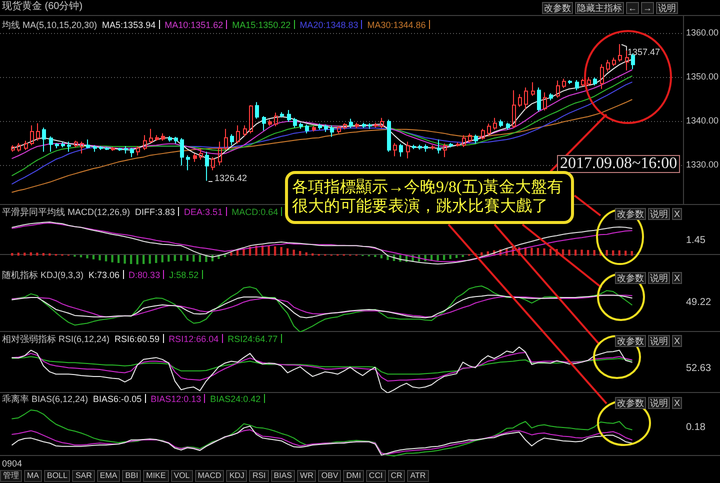  Describe the element at coordinates (129, 25) in the screenshot. I see `legend-label: MA5:1353.94` at that location.